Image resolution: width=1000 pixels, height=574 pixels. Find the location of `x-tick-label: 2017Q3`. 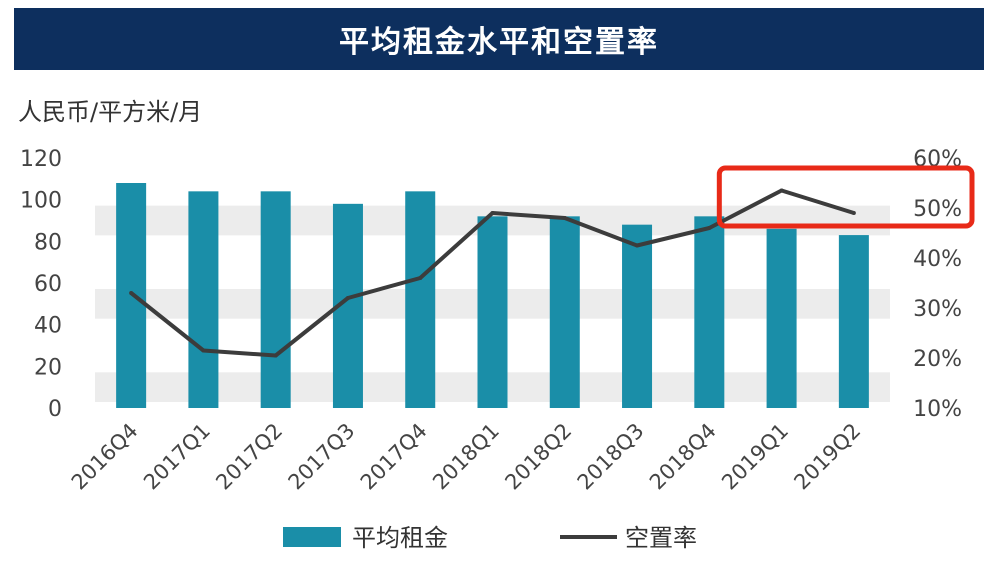

x-tick-label: 2017Q3 is located at coordinates (322, 457).